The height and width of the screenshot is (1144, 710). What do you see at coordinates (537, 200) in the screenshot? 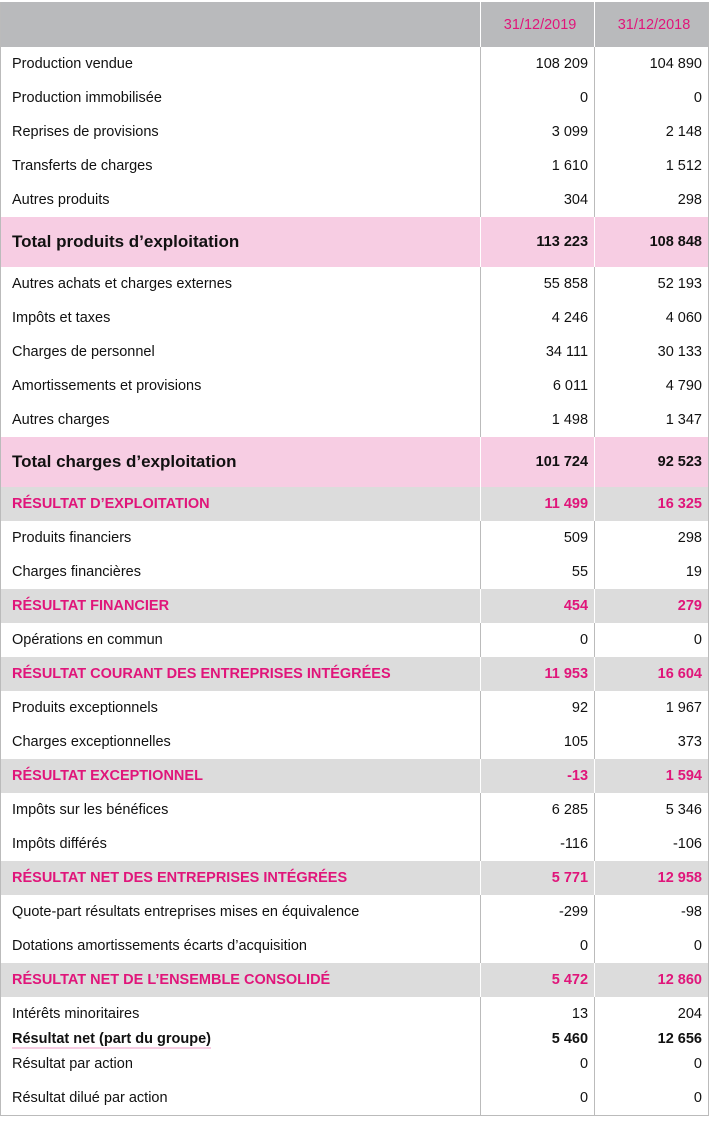
I see `value-2019: 304` at bounding box center [537, 200].